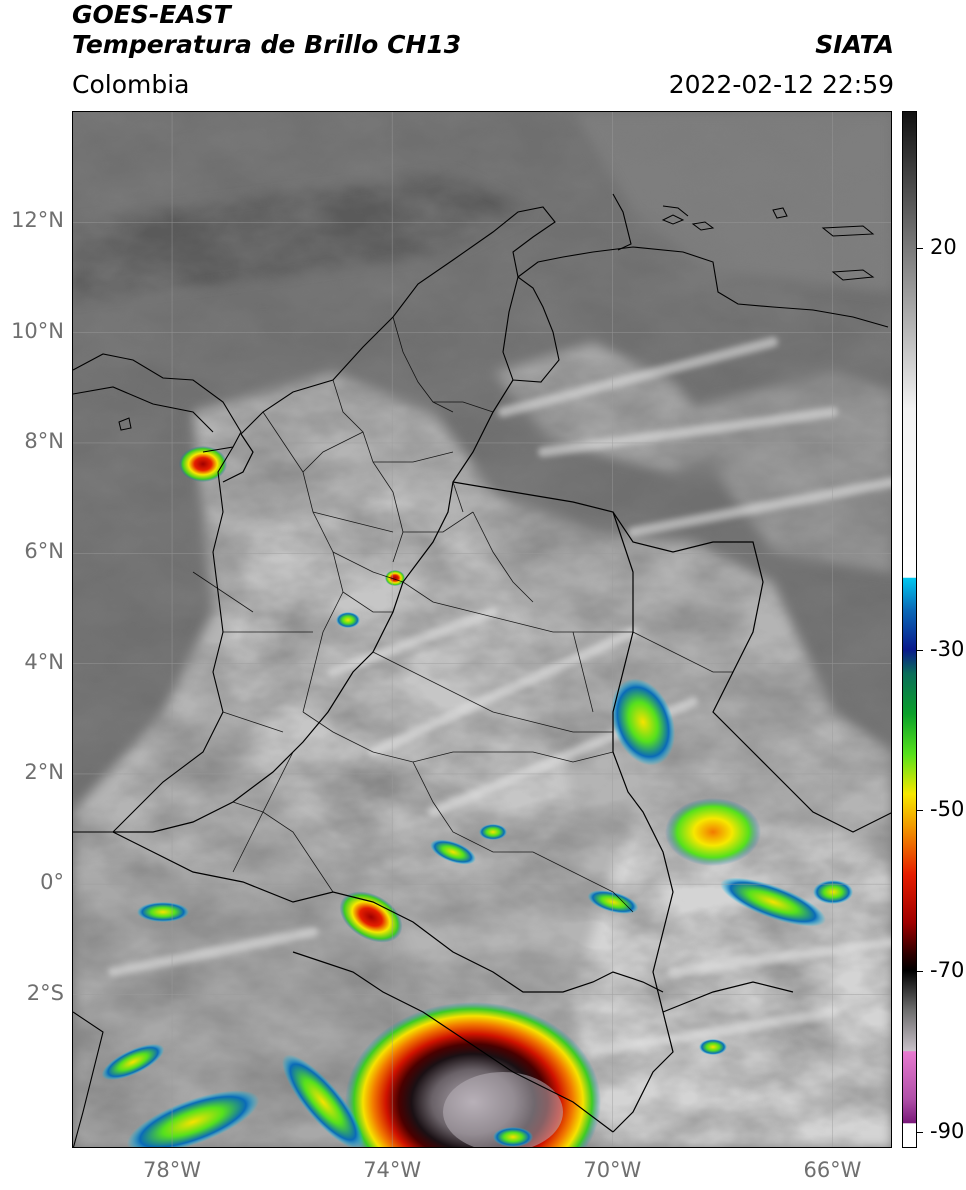 The image size is (966, 1190). Describe the element at coordinates (947, 1130) in the screenshot. I see `colorbar-tick-label: -90` at that location.